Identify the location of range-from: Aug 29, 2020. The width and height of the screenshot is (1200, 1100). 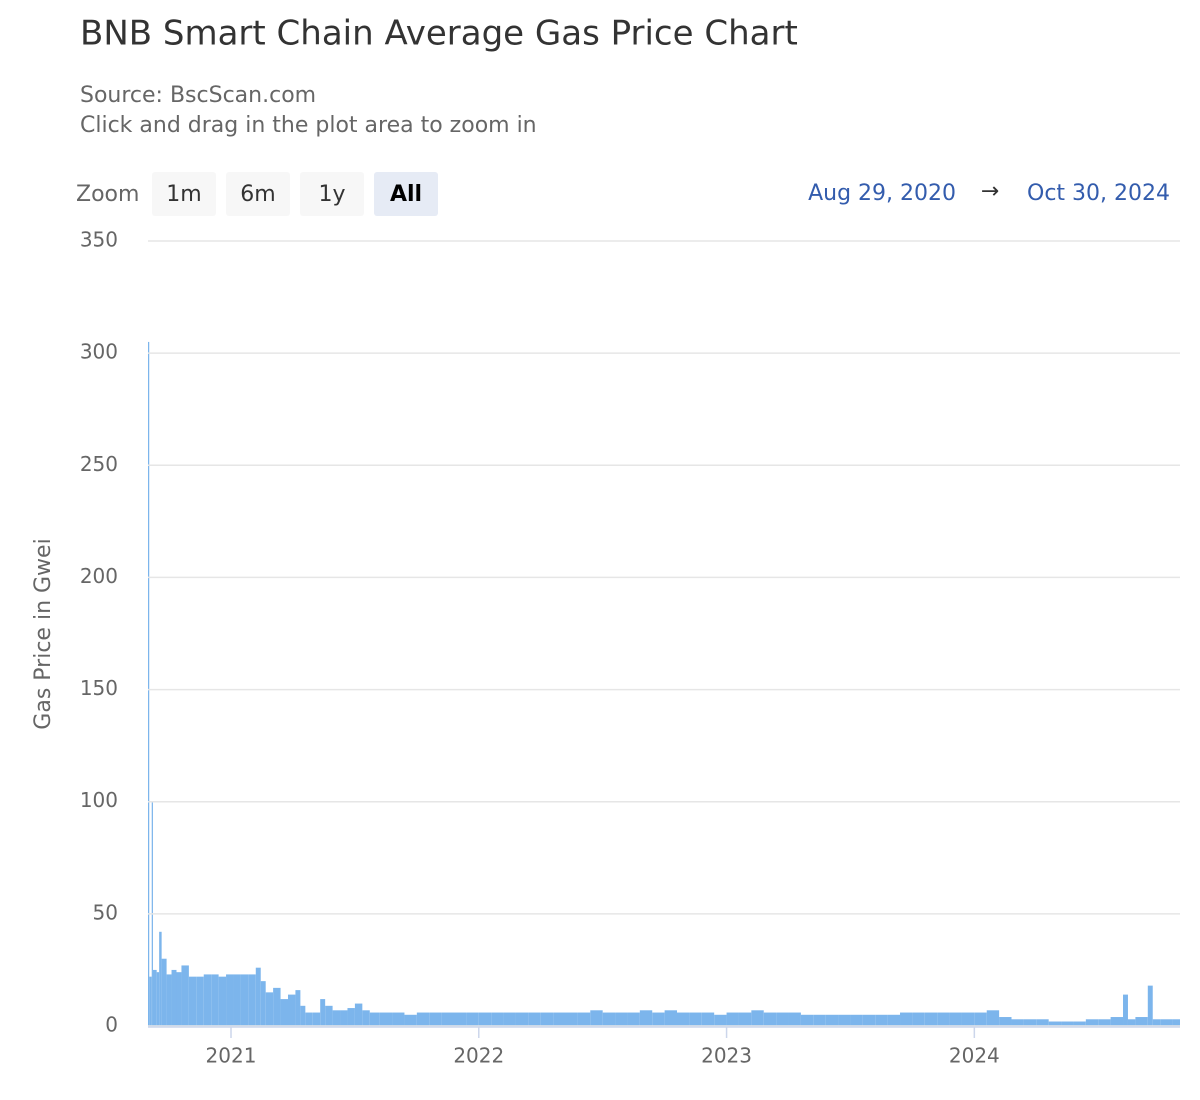
(882, 193).